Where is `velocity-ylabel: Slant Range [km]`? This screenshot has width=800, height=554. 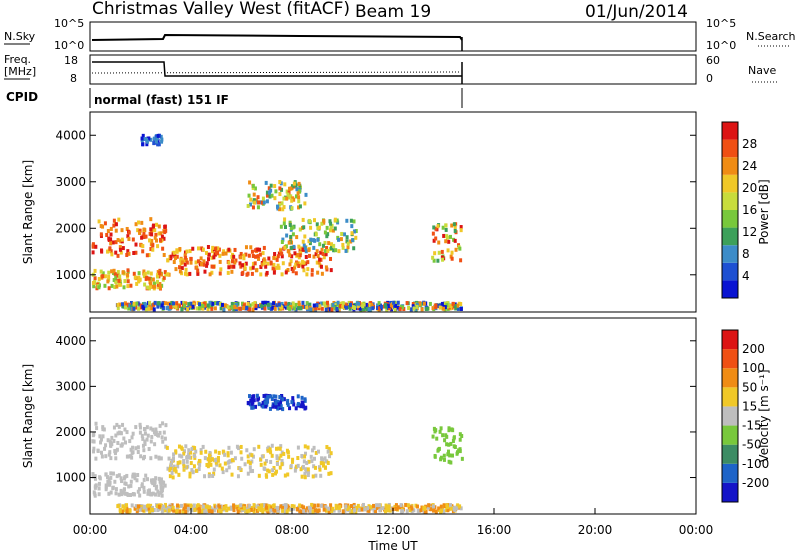 velocity-ylabel: Slant Range [km] is located at coordinates (28, 416).